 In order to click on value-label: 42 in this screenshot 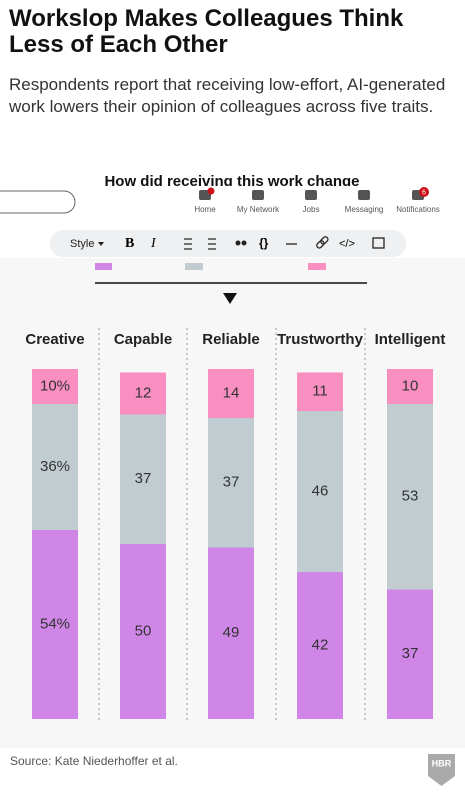, I will do `click(320, 644)`.